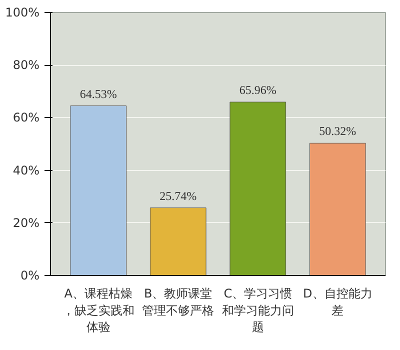 This screenshot has height=350, width=400. What do you see at coordinates (98, 310) in the screenshot?
I see `x-tick-label: A、课程枯燥，缺乏实践和体验` at bounding box center [98, 310].